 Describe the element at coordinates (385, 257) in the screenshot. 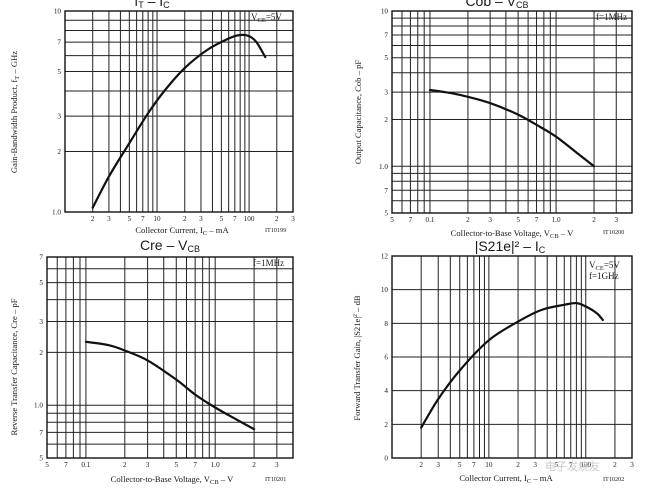

I see `y-tick-label: 12` at that location.